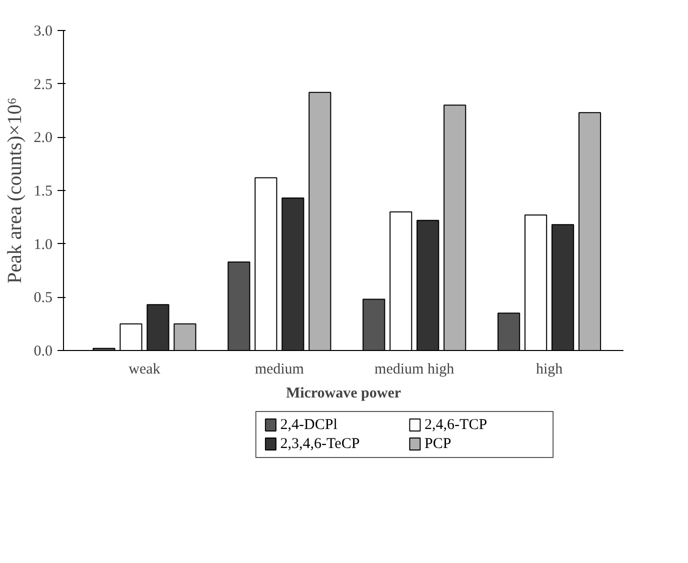 The height and width of the screenshot is (563, 688). What do you see at coordinates (43, 32) in the screenshot?
I see `y-tick-label: 3.0` at bounding box center [43, 32].